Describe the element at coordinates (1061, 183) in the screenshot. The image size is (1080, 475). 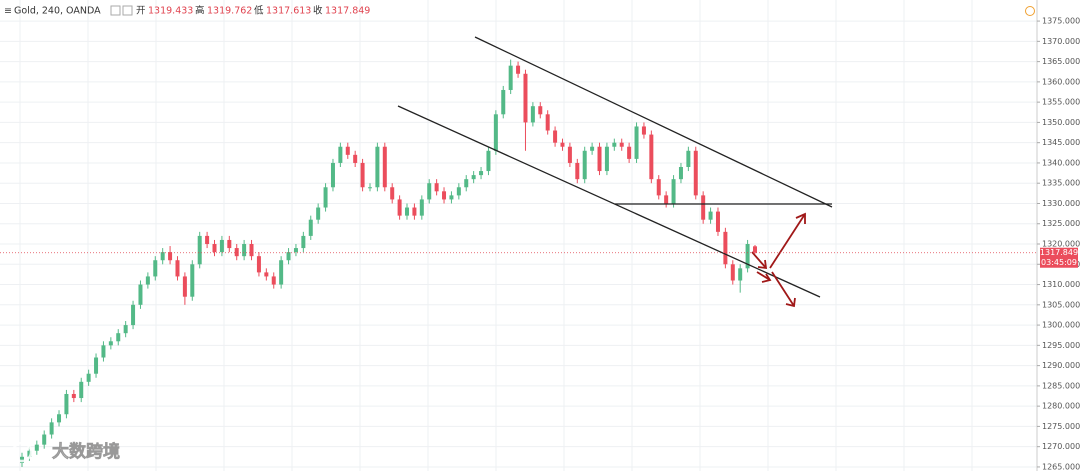
I see `y-tick-label: 1335.000` at that location.